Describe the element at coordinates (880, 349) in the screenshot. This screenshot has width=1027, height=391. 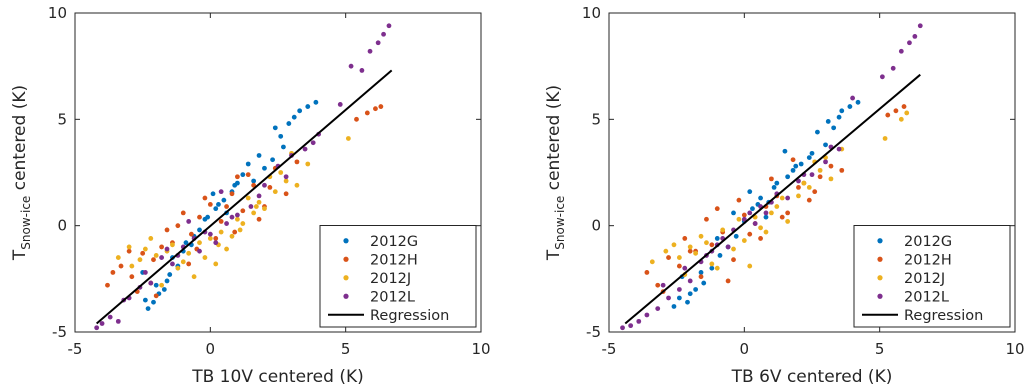
I see `x-tick-label: 5` at that location.